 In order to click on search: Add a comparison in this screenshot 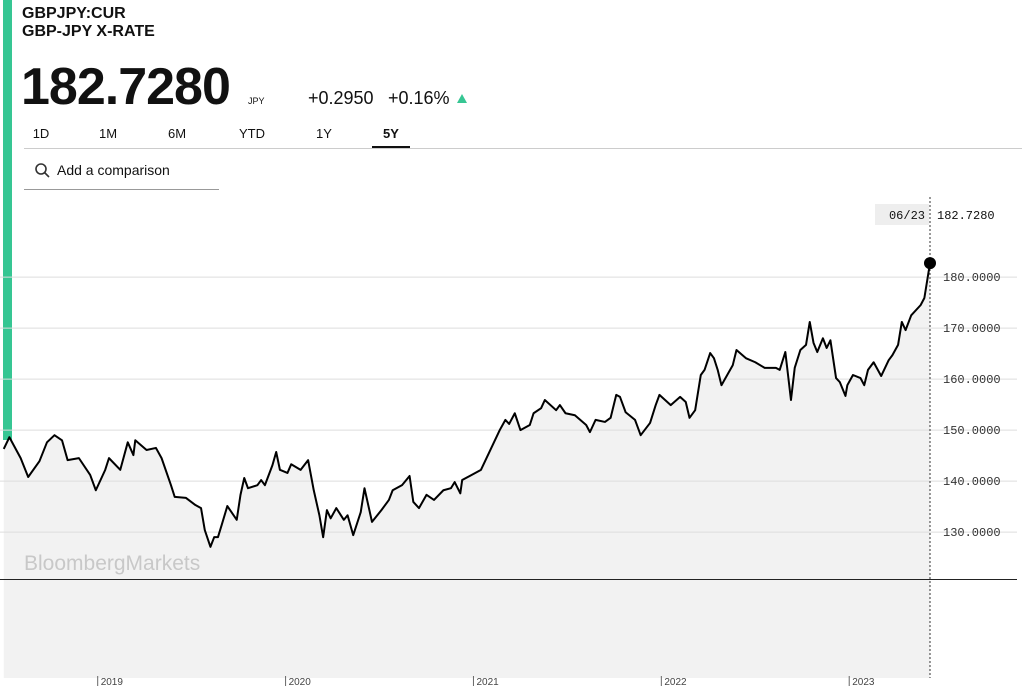, I will do `click(121, 176)`.